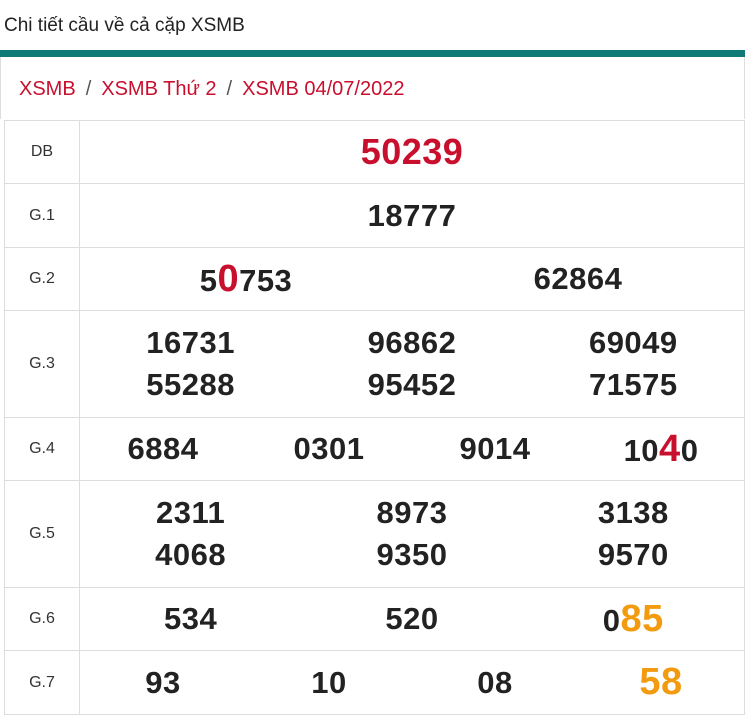  I want to click on highlight-digit: 58, so click(661, 682).